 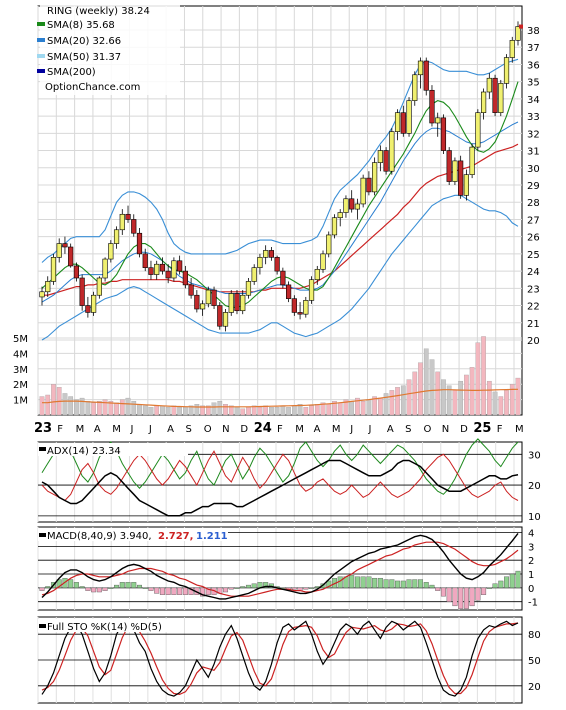 I want to click on price-tick-label: 31, so click(x=533, y=152).